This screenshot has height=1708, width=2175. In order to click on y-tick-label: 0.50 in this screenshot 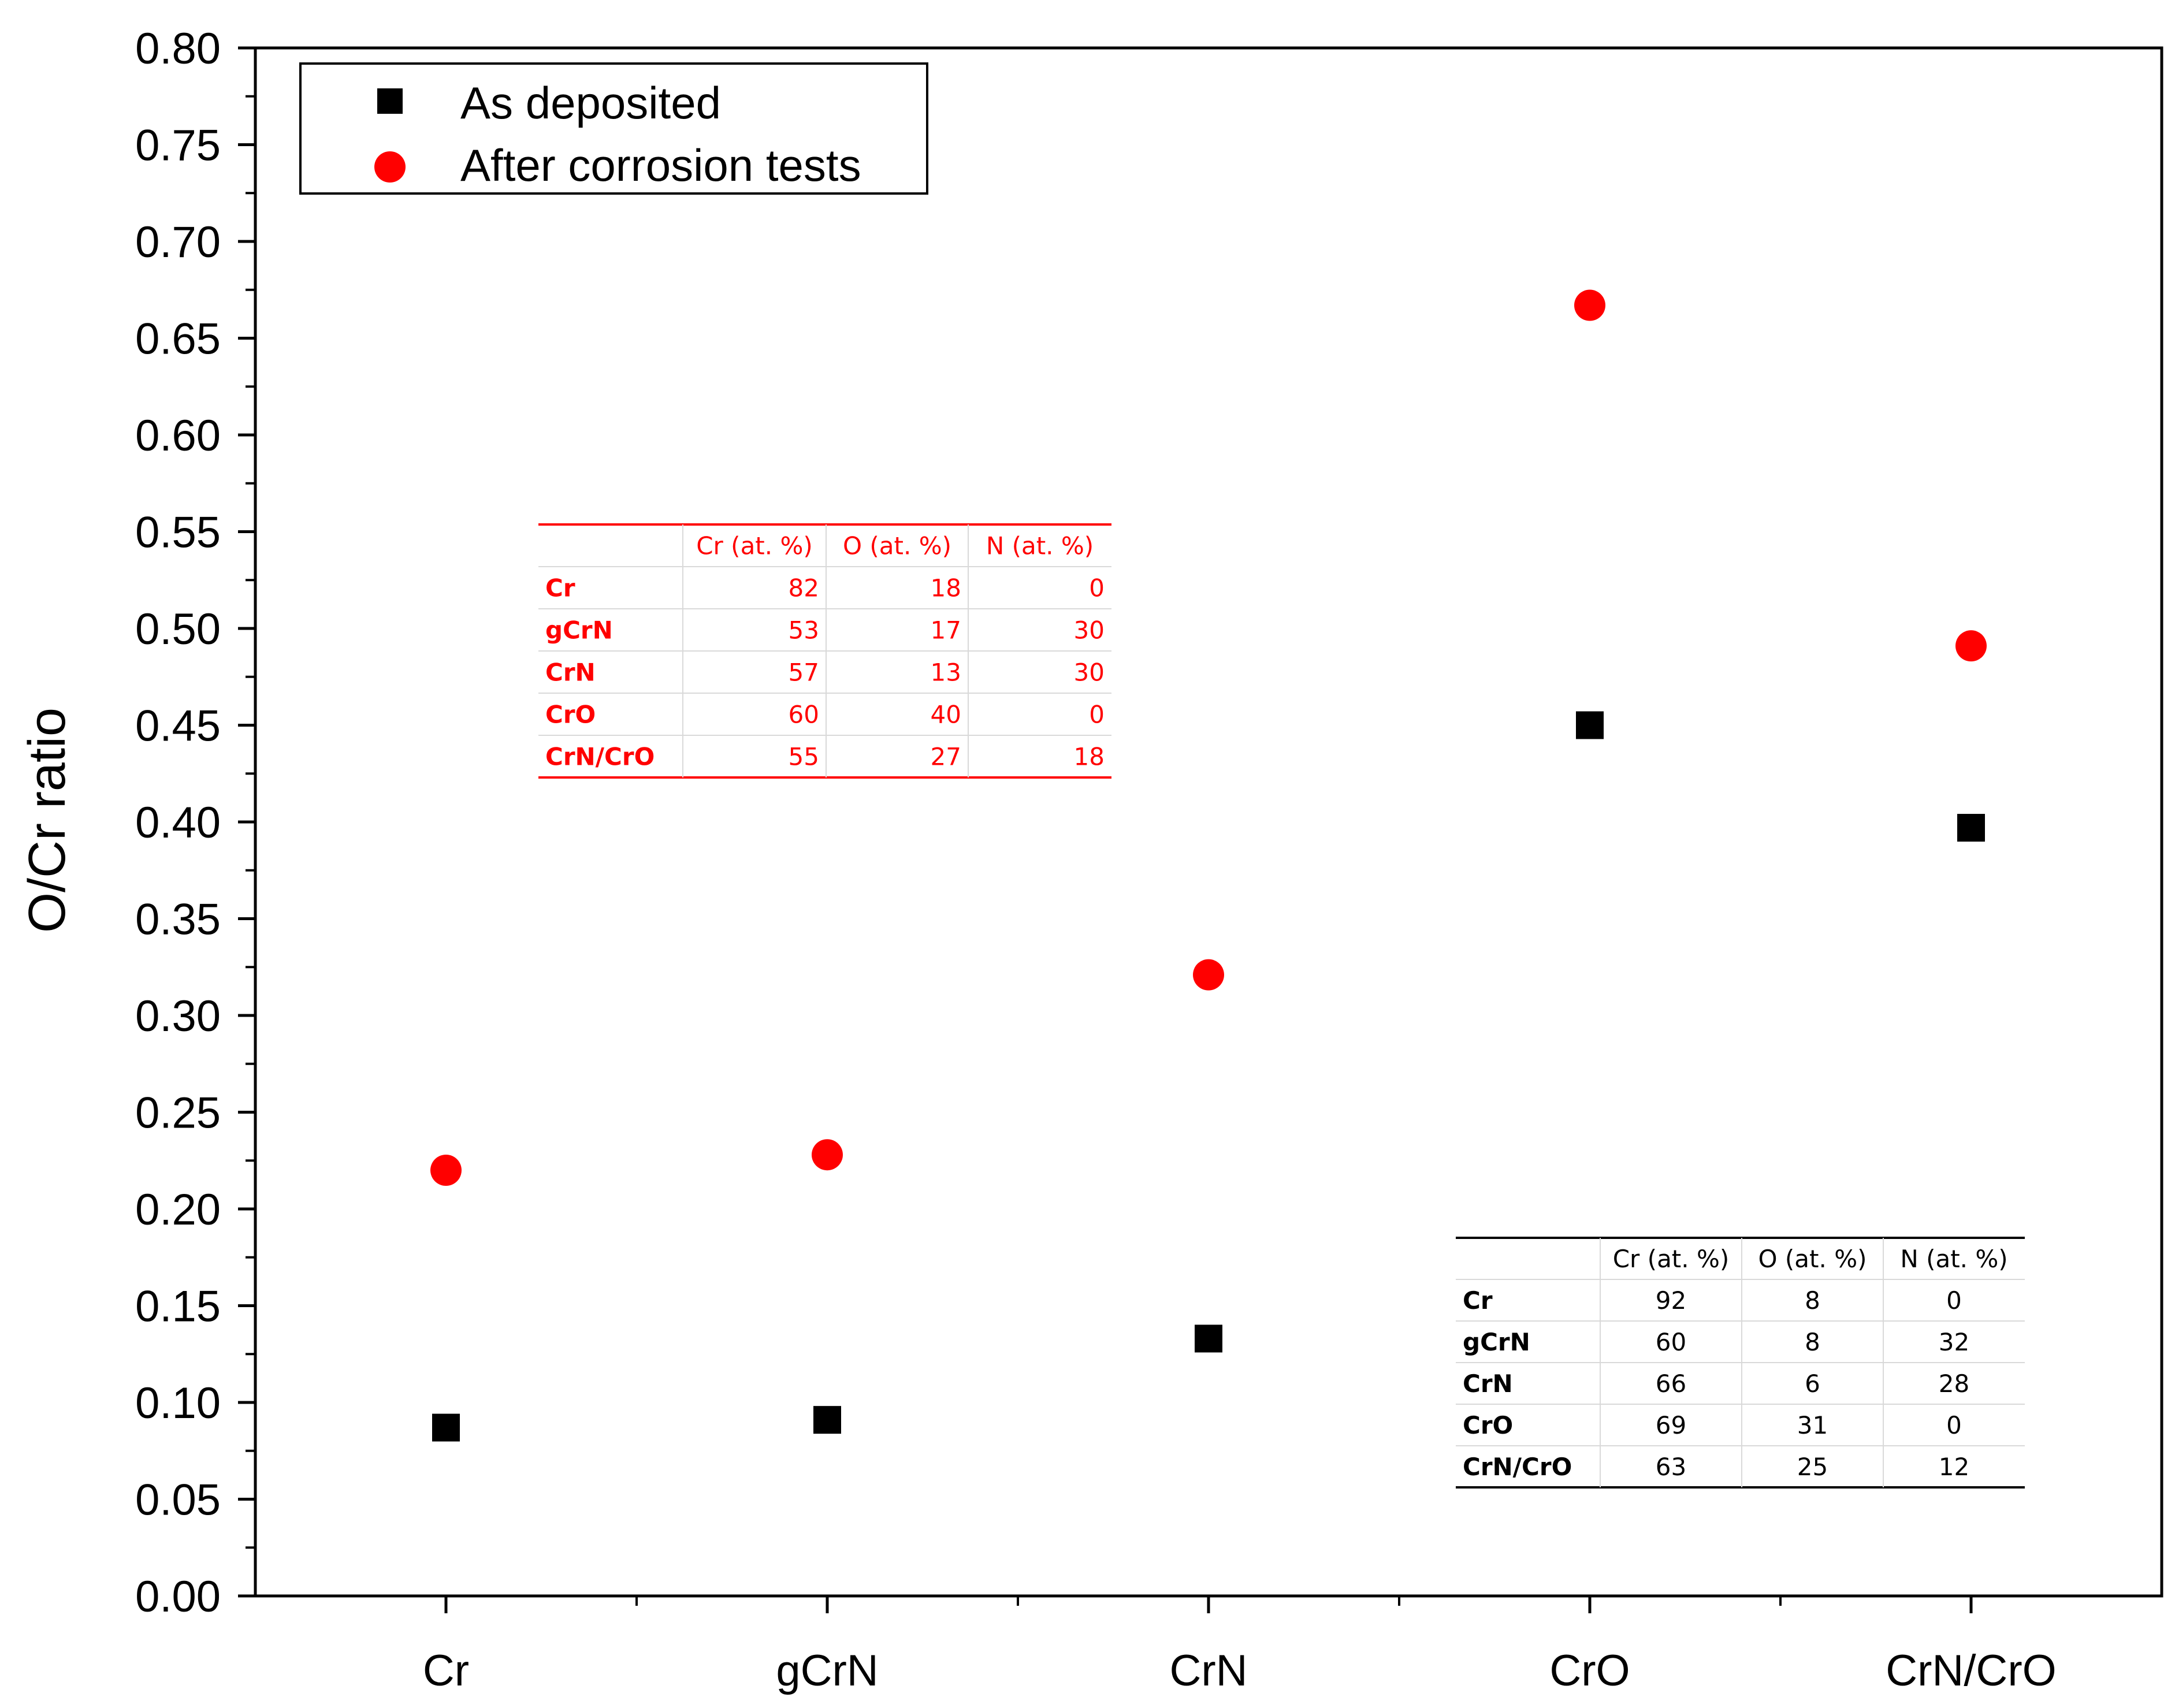, I will do `click(178, 629)`.